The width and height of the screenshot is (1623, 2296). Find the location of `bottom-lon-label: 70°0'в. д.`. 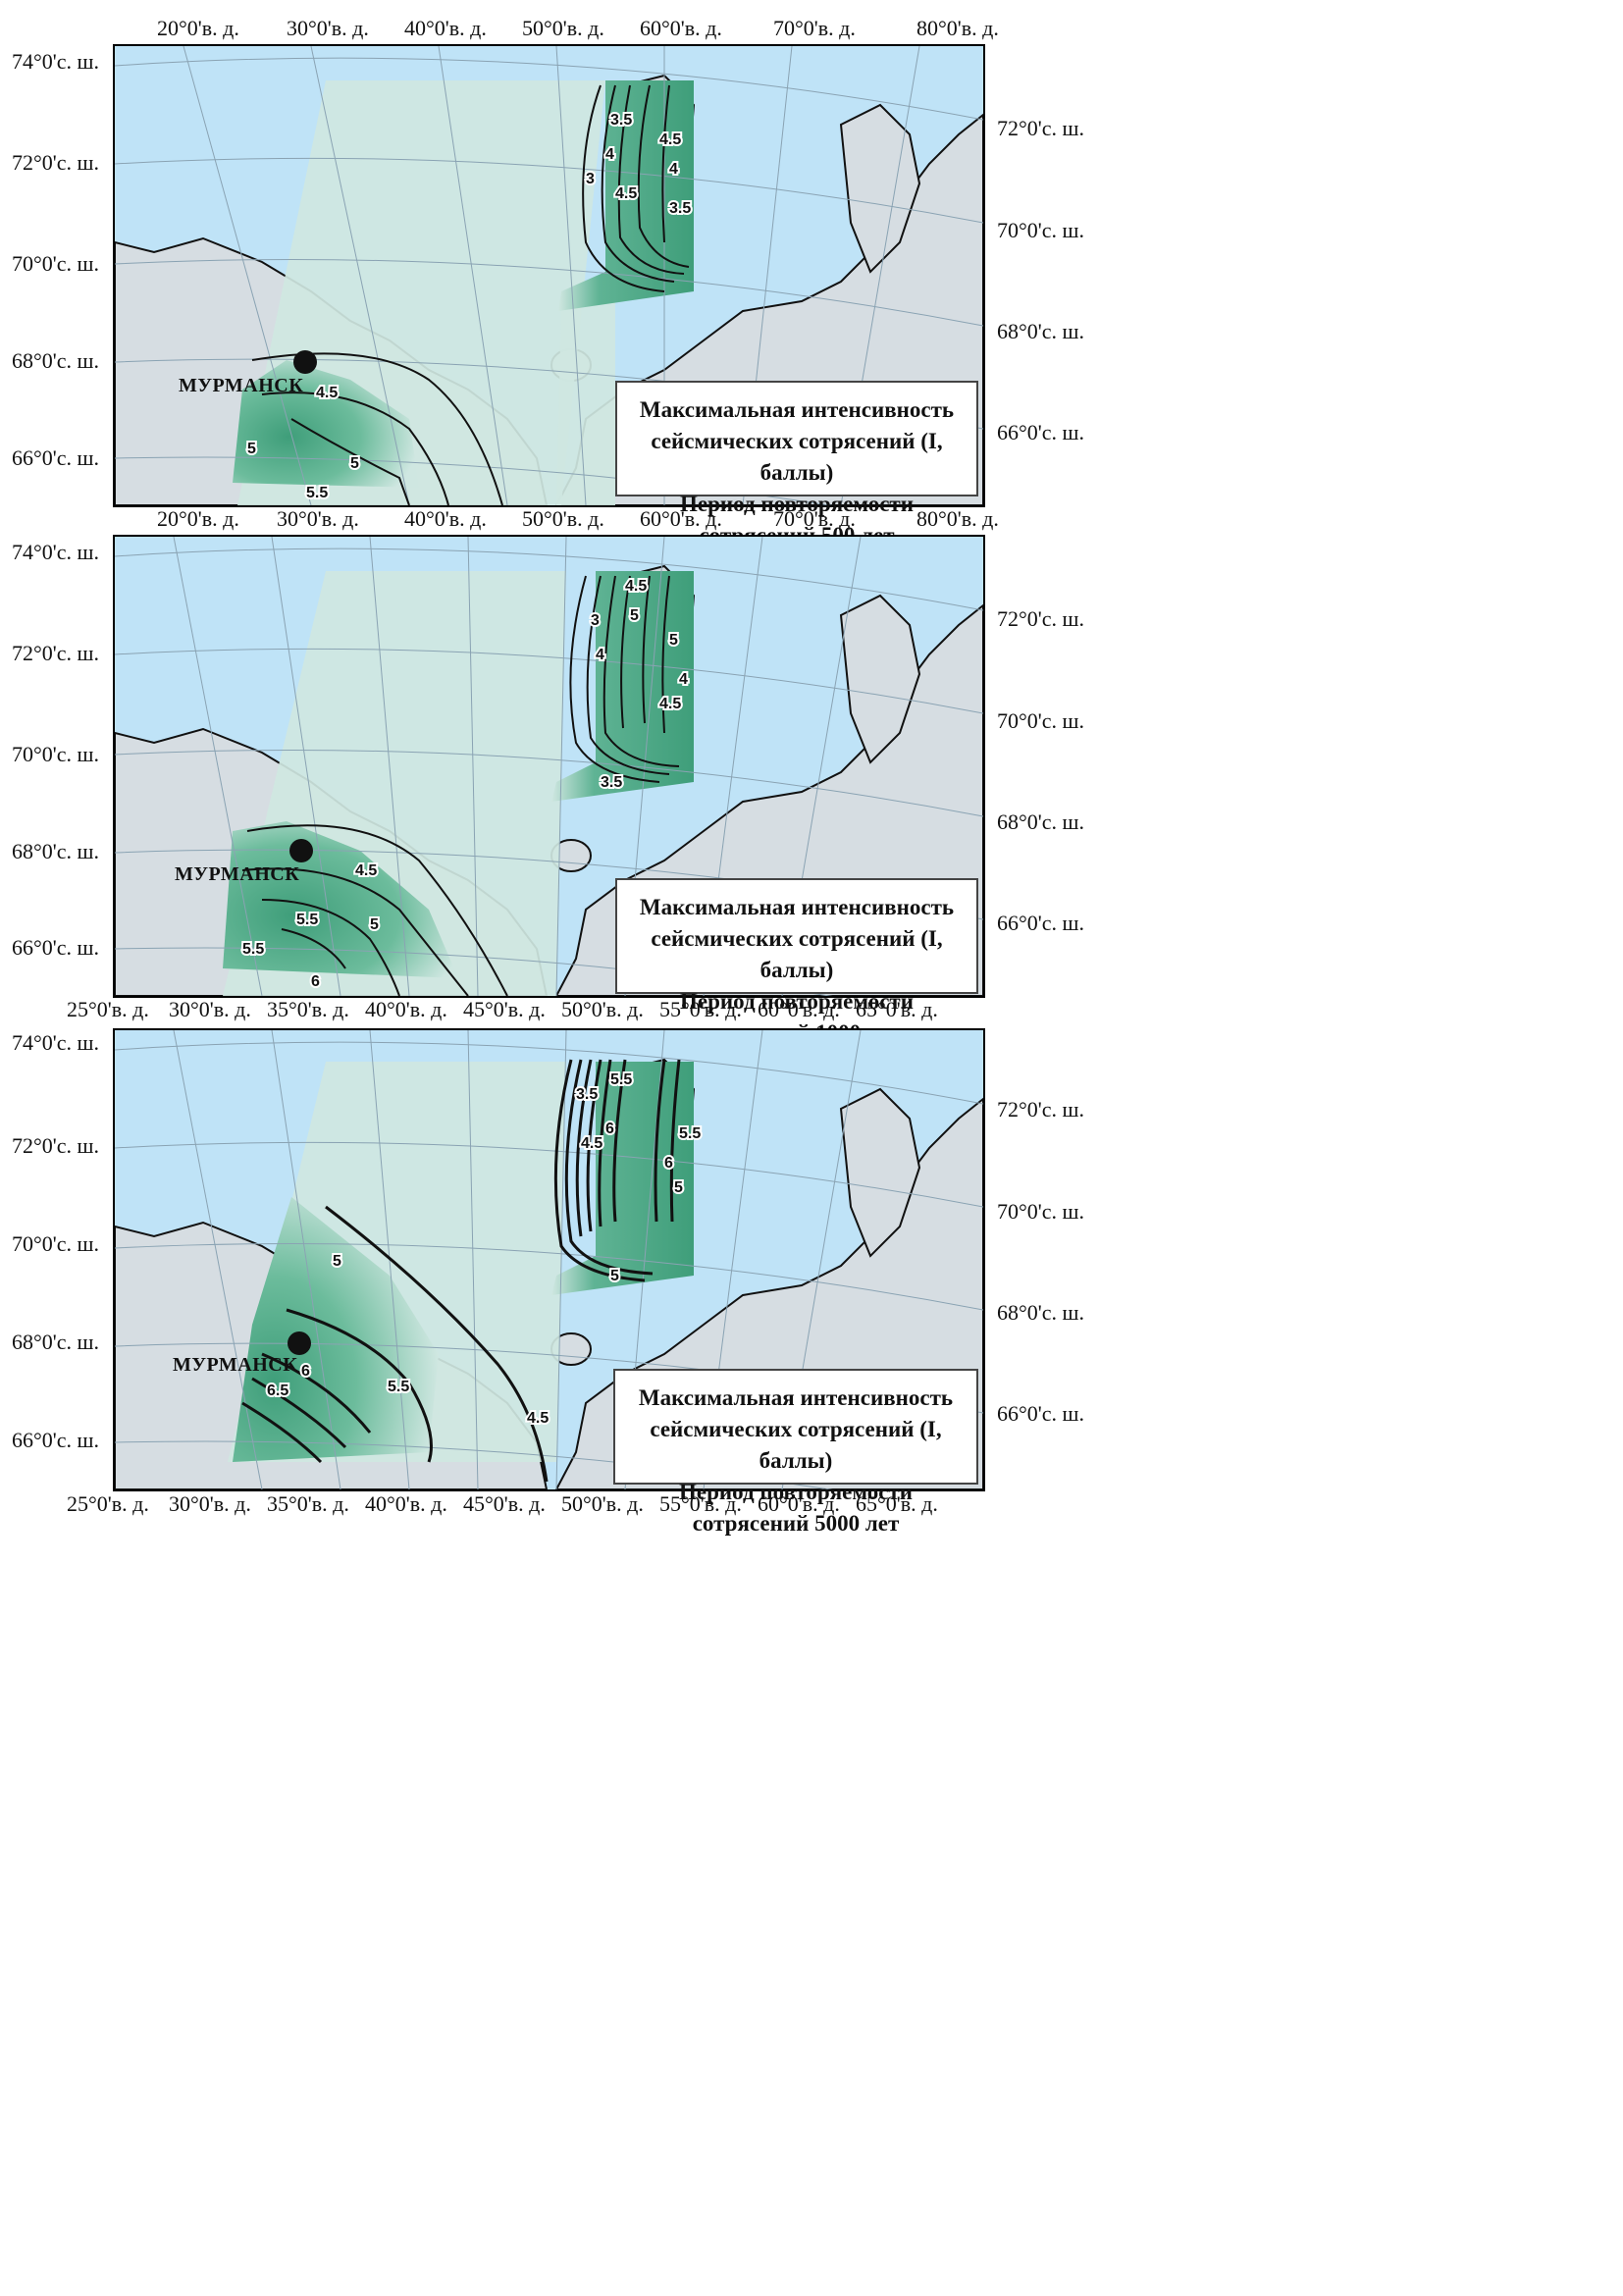

bottom-lon-label: 70°0'в. д. is located at coordinates (814, 518).